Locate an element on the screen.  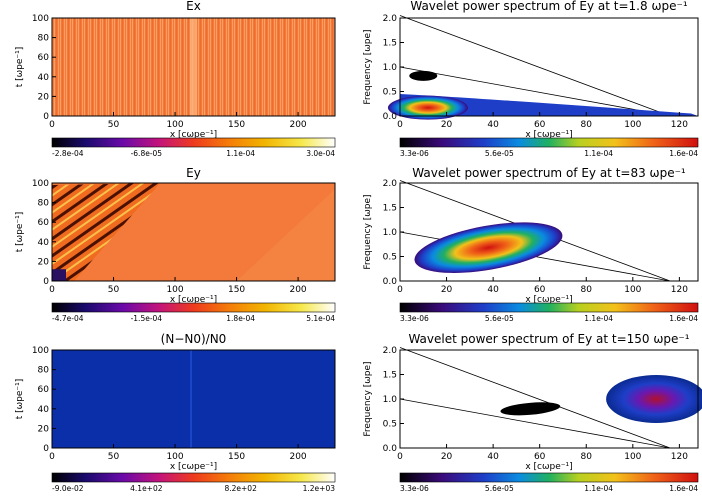
colorbar-tick-label: 1.8e-04 is located at coordinates (240, 318).